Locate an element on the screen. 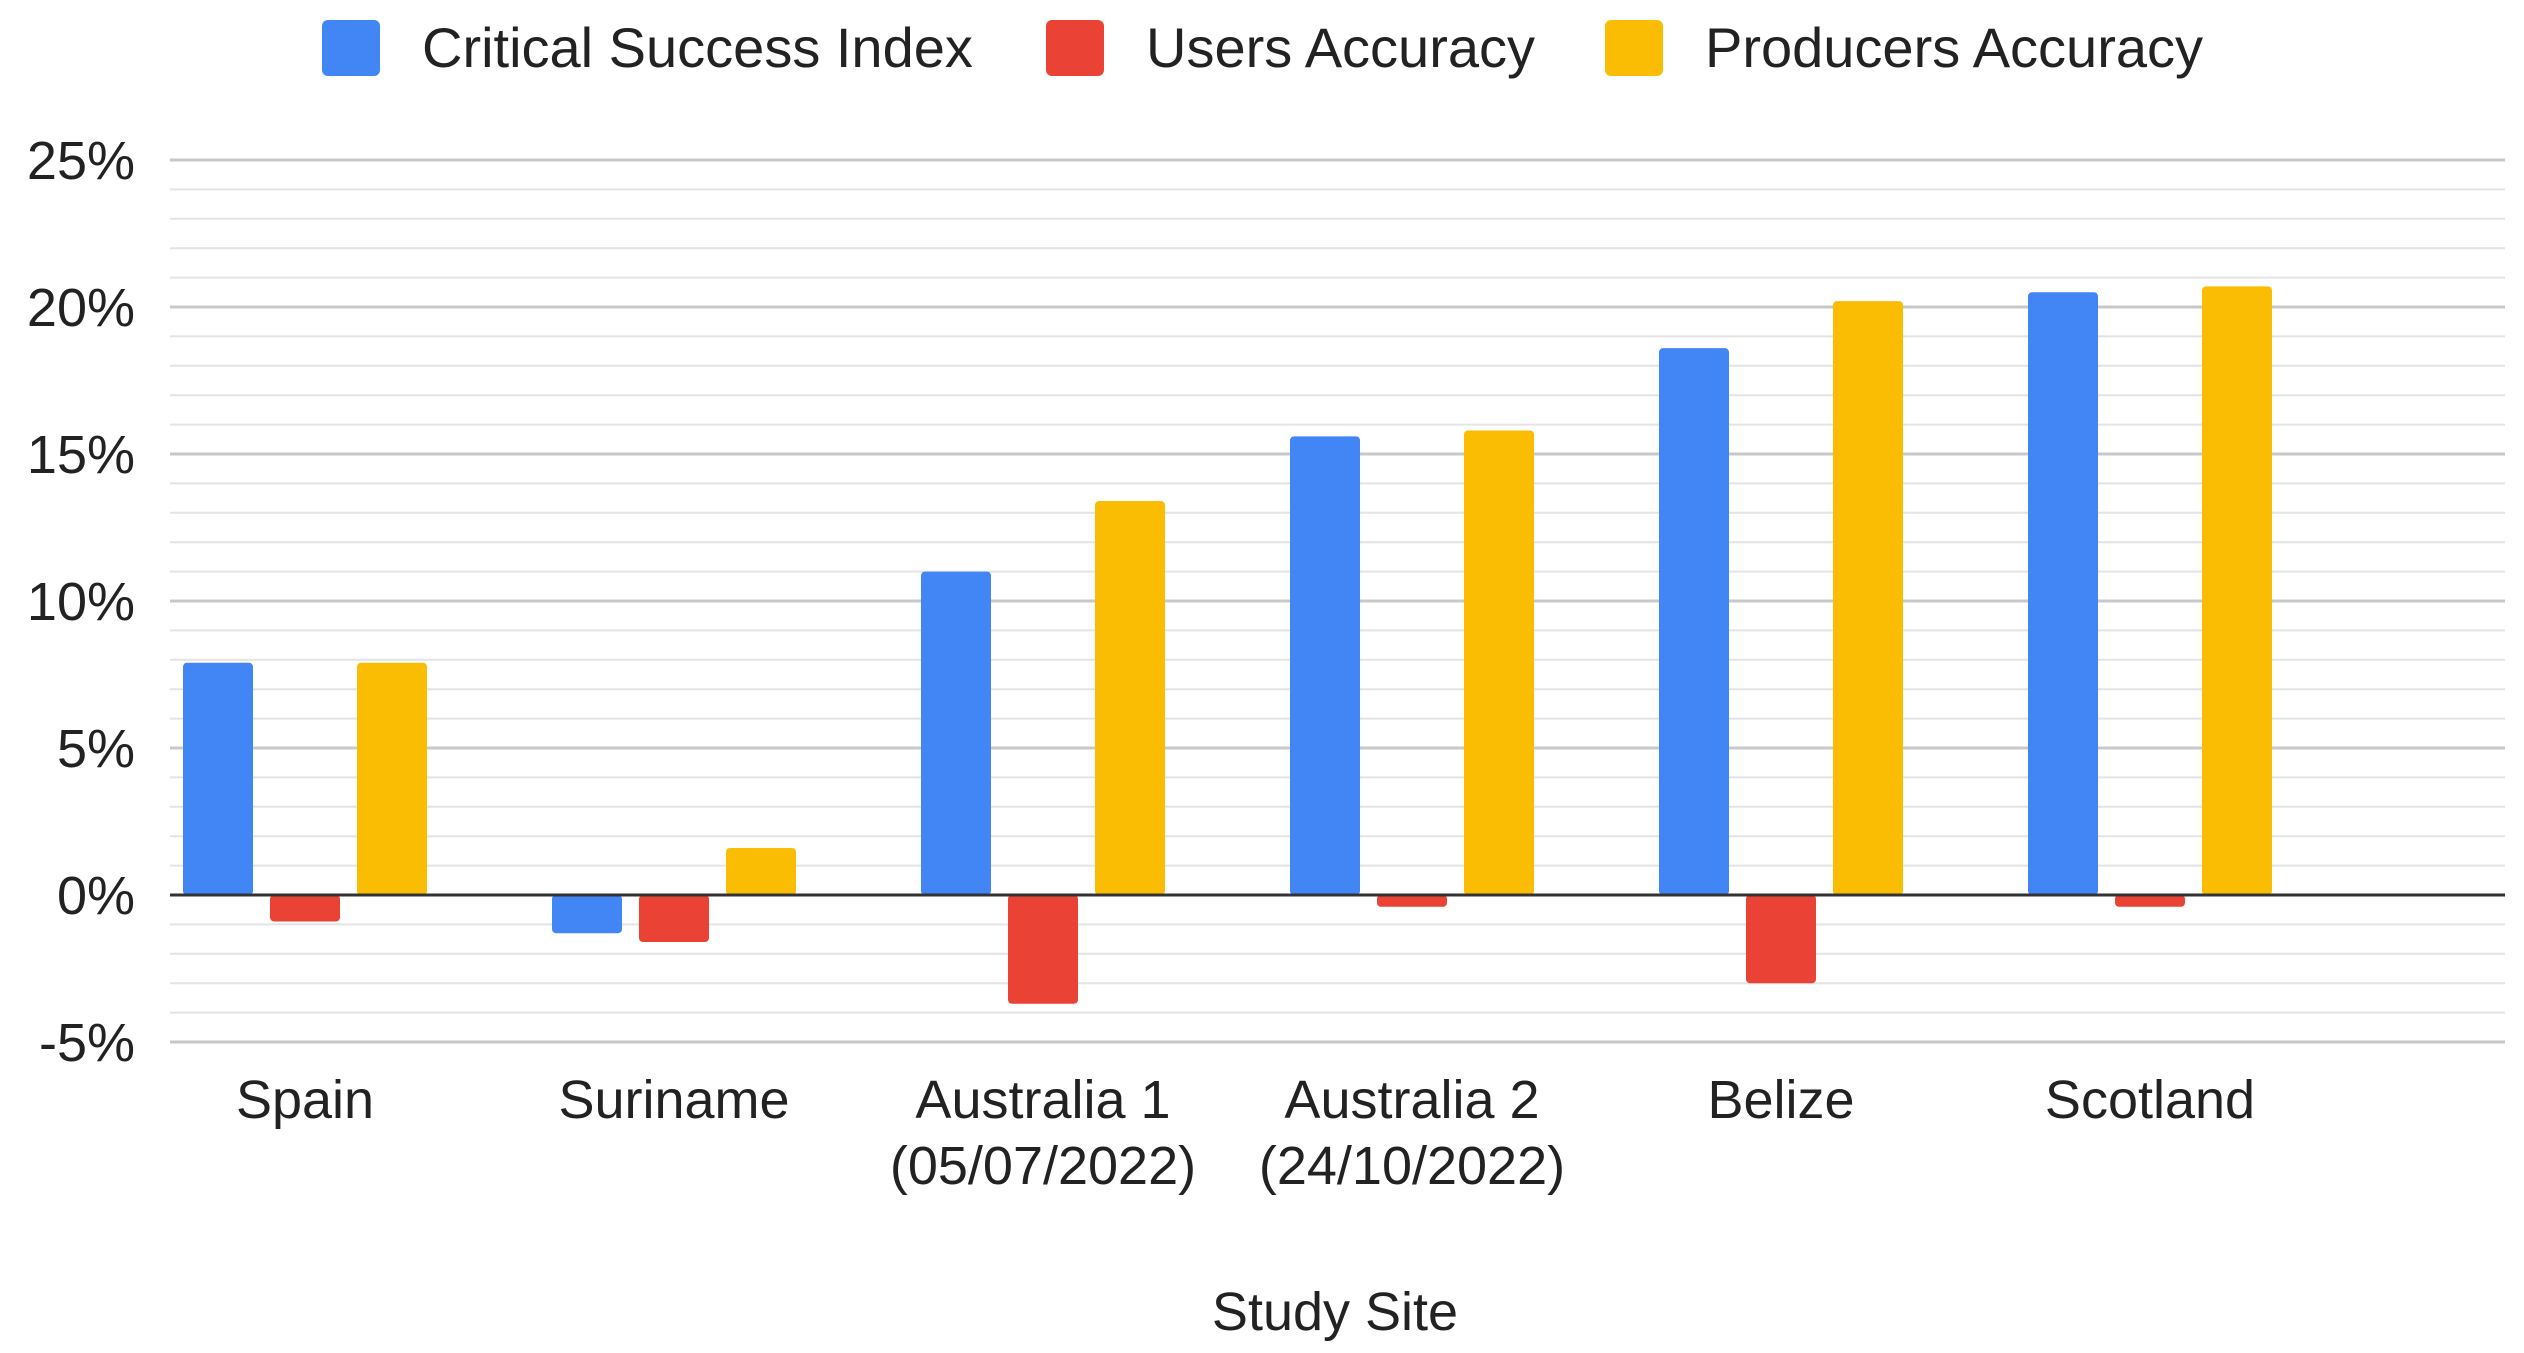 This screenshot has width=2524, height=1353. y-tick-label: 10% is located at coordinates (81, 602).